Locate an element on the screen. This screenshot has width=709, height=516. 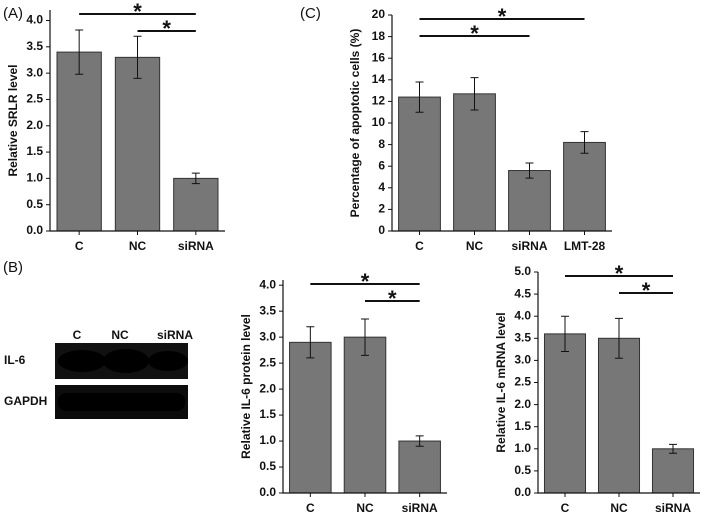
panel-label: (A) is located at coordinates (13, 13).